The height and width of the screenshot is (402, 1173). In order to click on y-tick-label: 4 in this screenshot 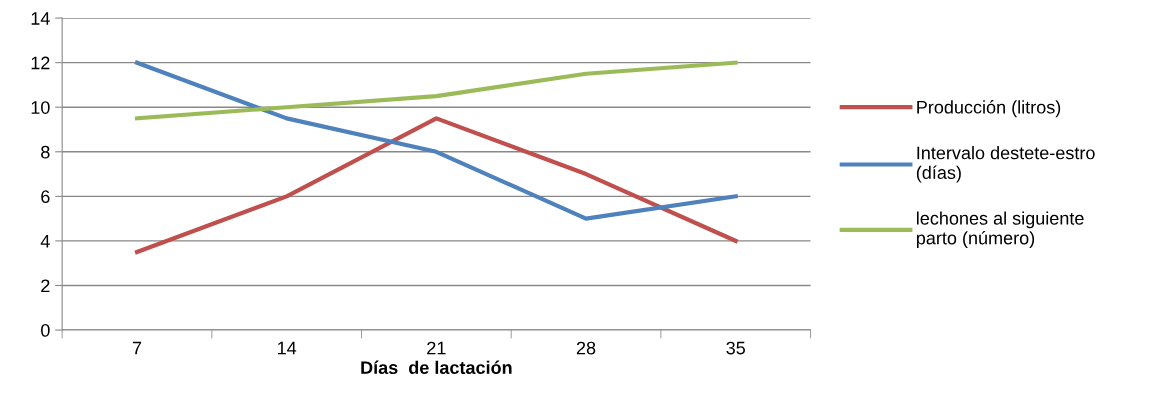, I will do `click(45, 241)`.